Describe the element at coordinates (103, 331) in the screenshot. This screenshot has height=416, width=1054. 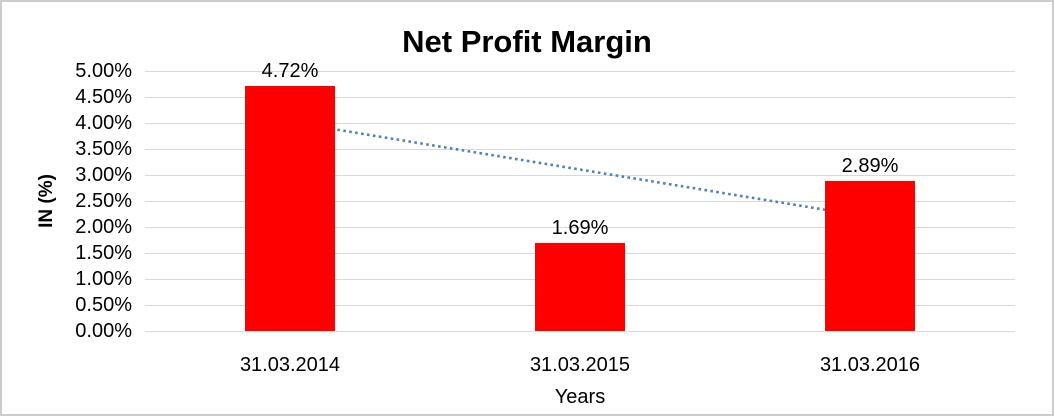
I see `y-tick-label: 0.00%` at that location.